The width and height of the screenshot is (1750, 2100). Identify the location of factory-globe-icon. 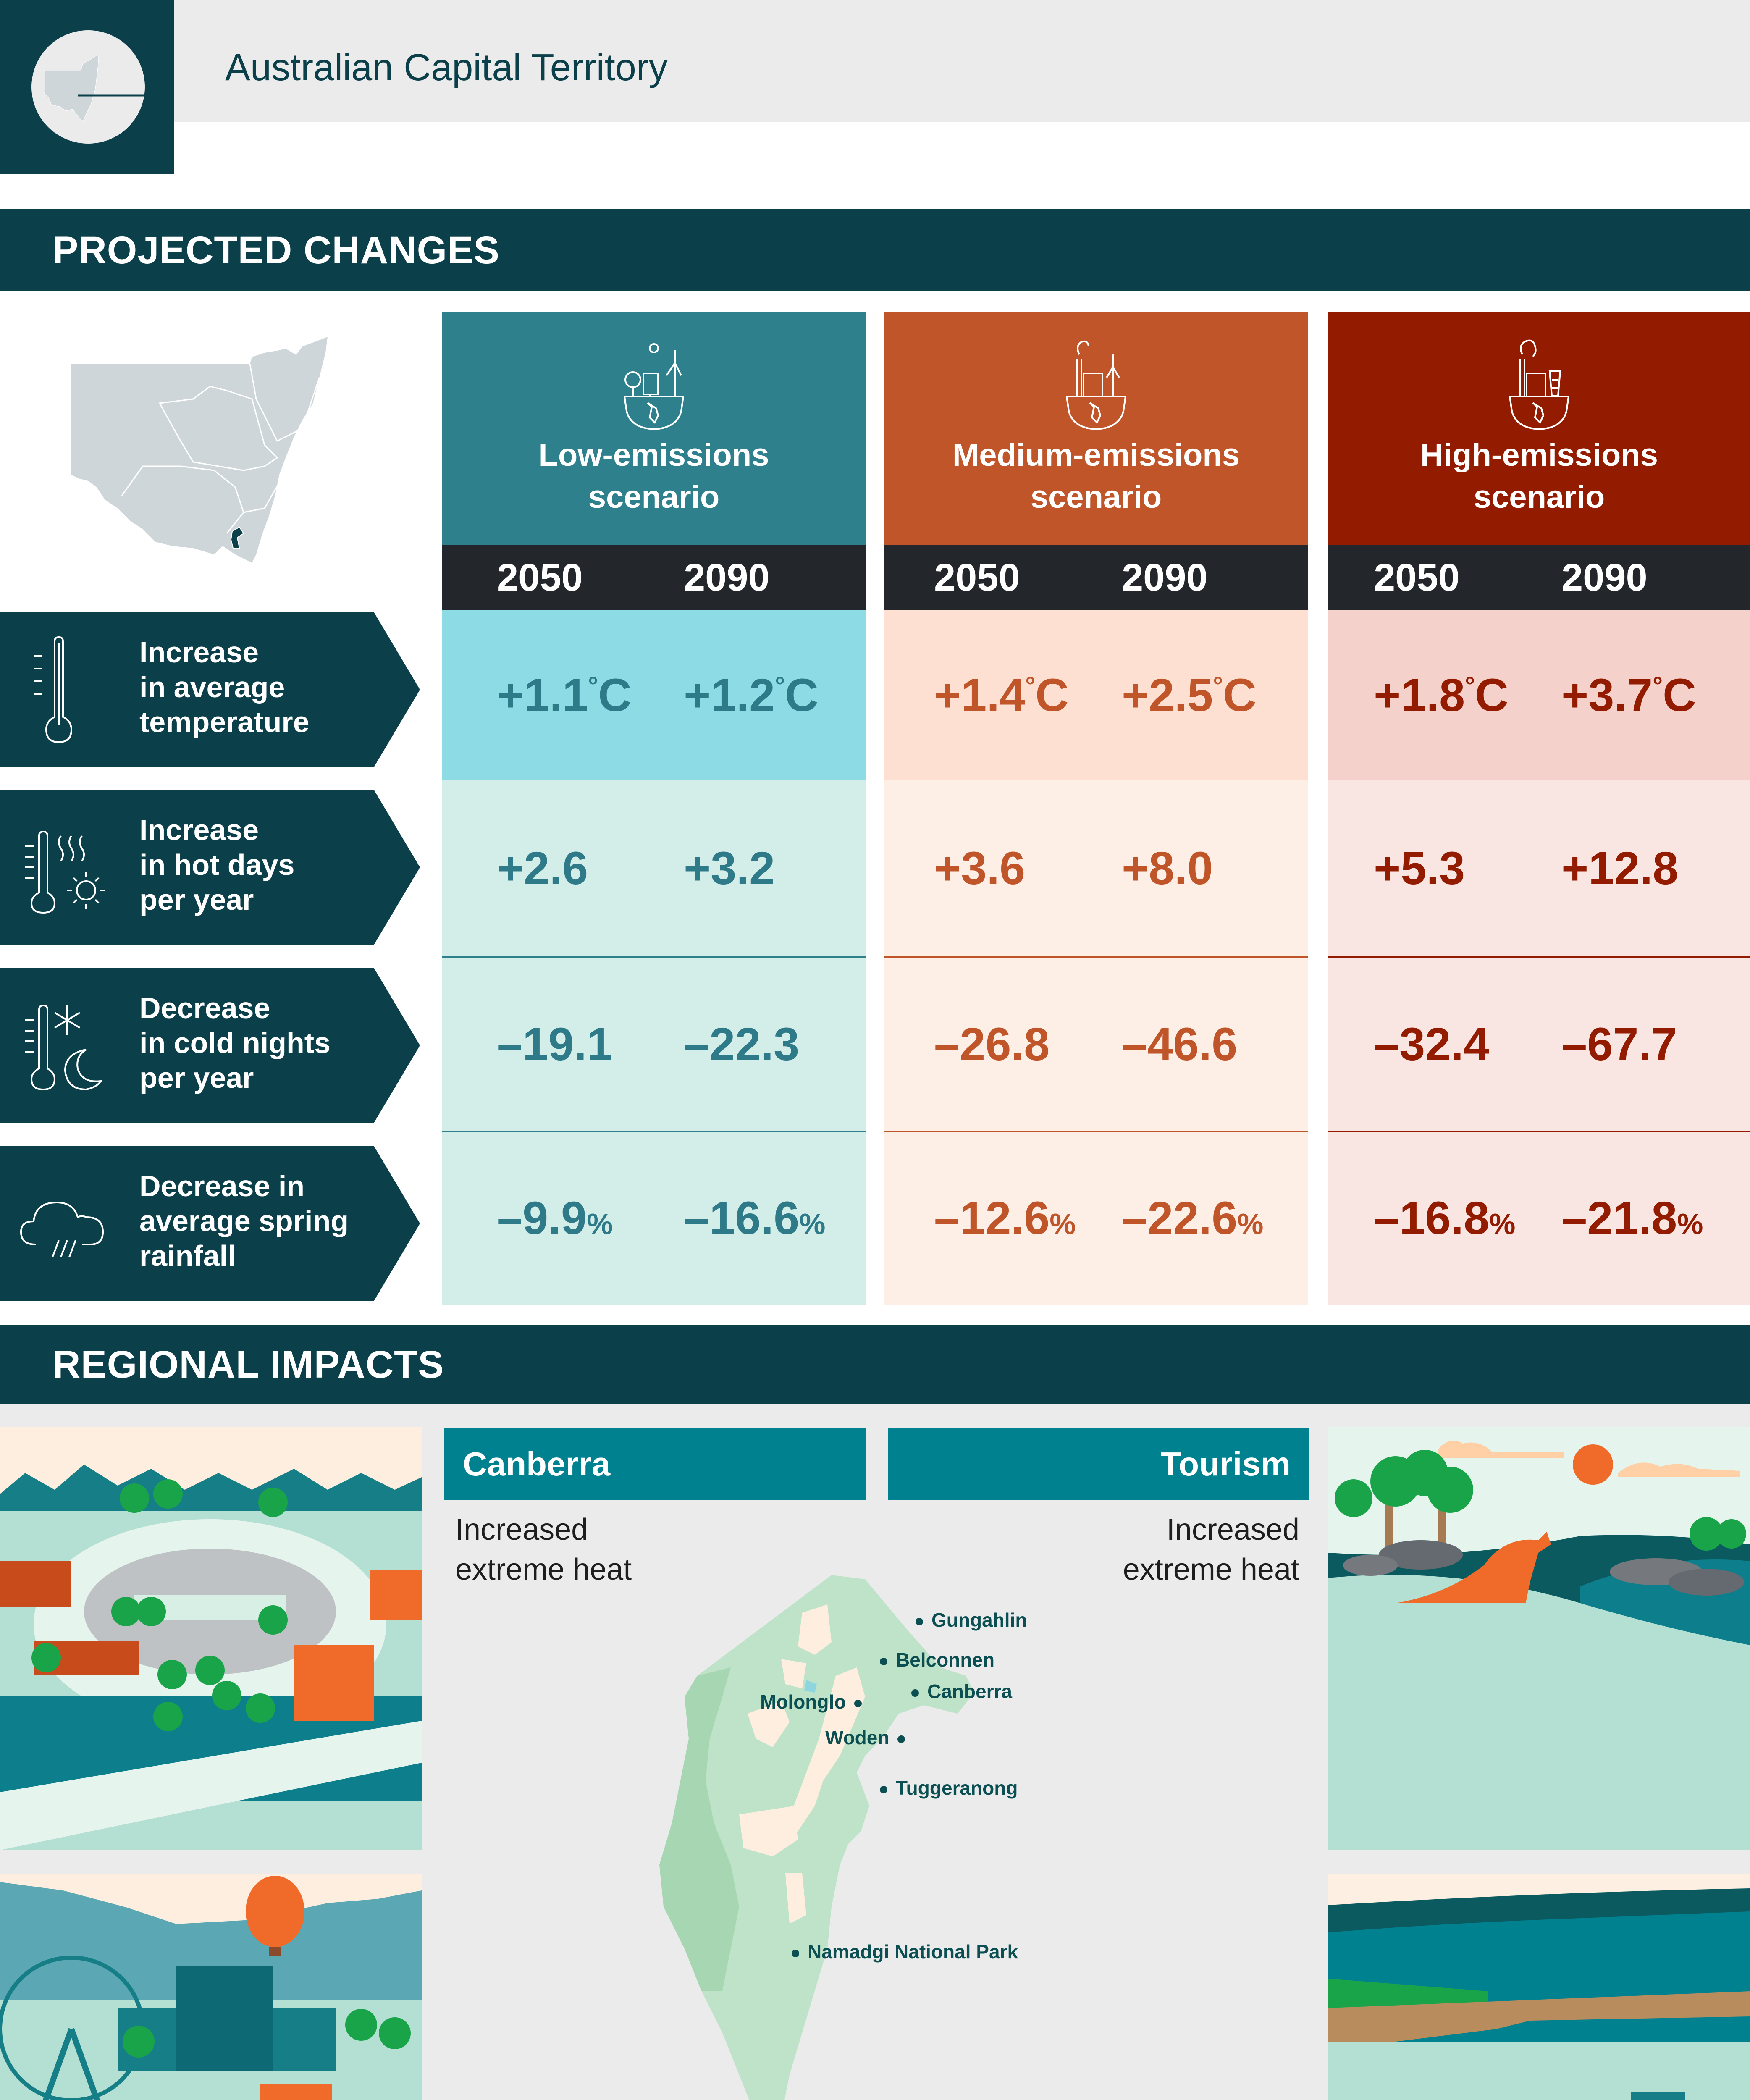
(1539, 384).